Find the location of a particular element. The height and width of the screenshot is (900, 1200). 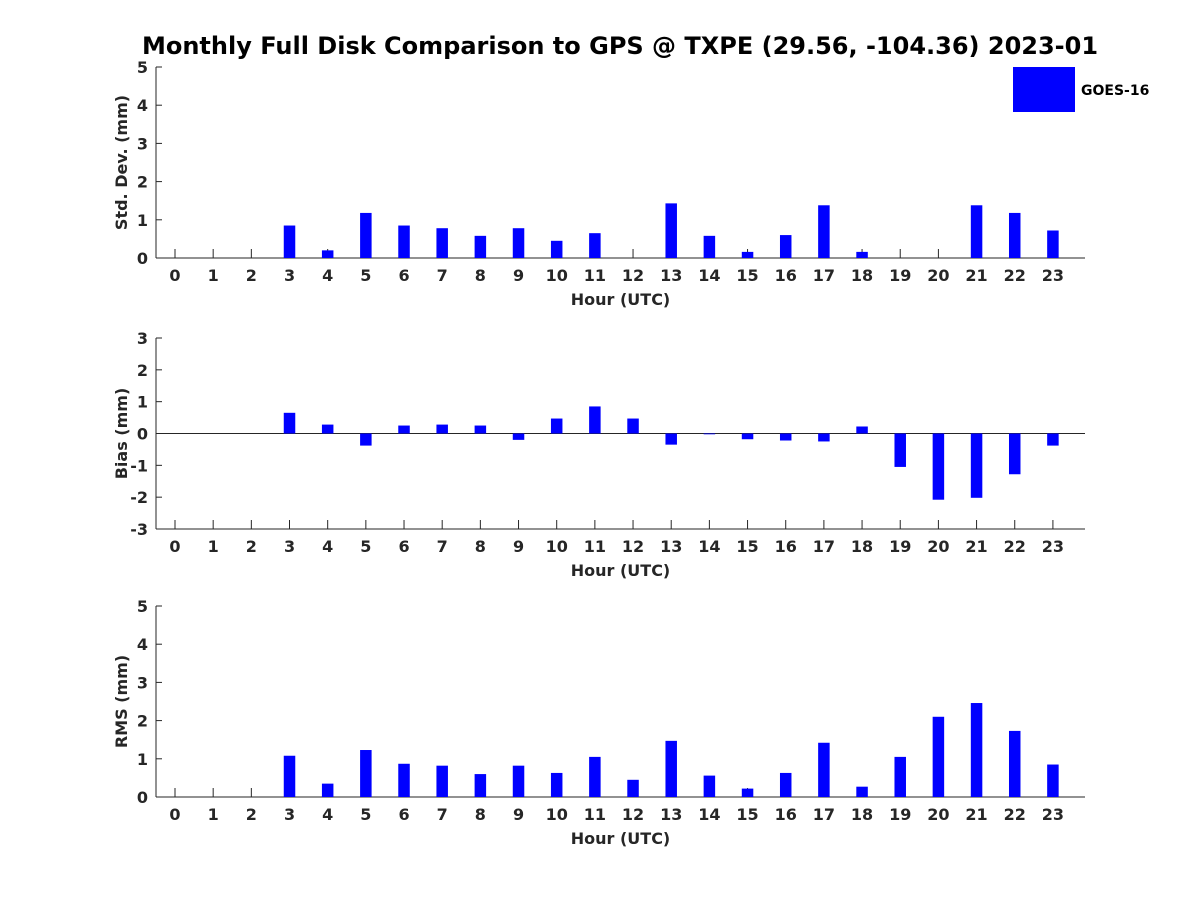

y-tick-label: 5 is located at coordinates (142, 67).